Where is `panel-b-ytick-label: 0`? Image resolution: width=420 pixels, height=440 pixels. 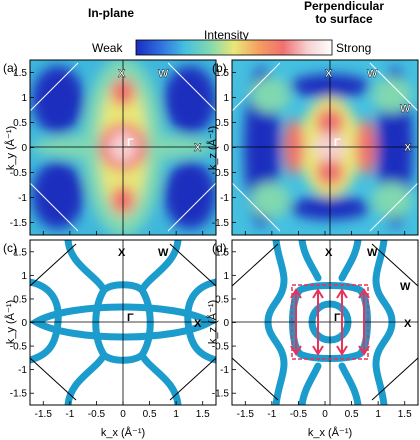
panel-b-ytick-label: 0 is located at coordinates (226, 148).